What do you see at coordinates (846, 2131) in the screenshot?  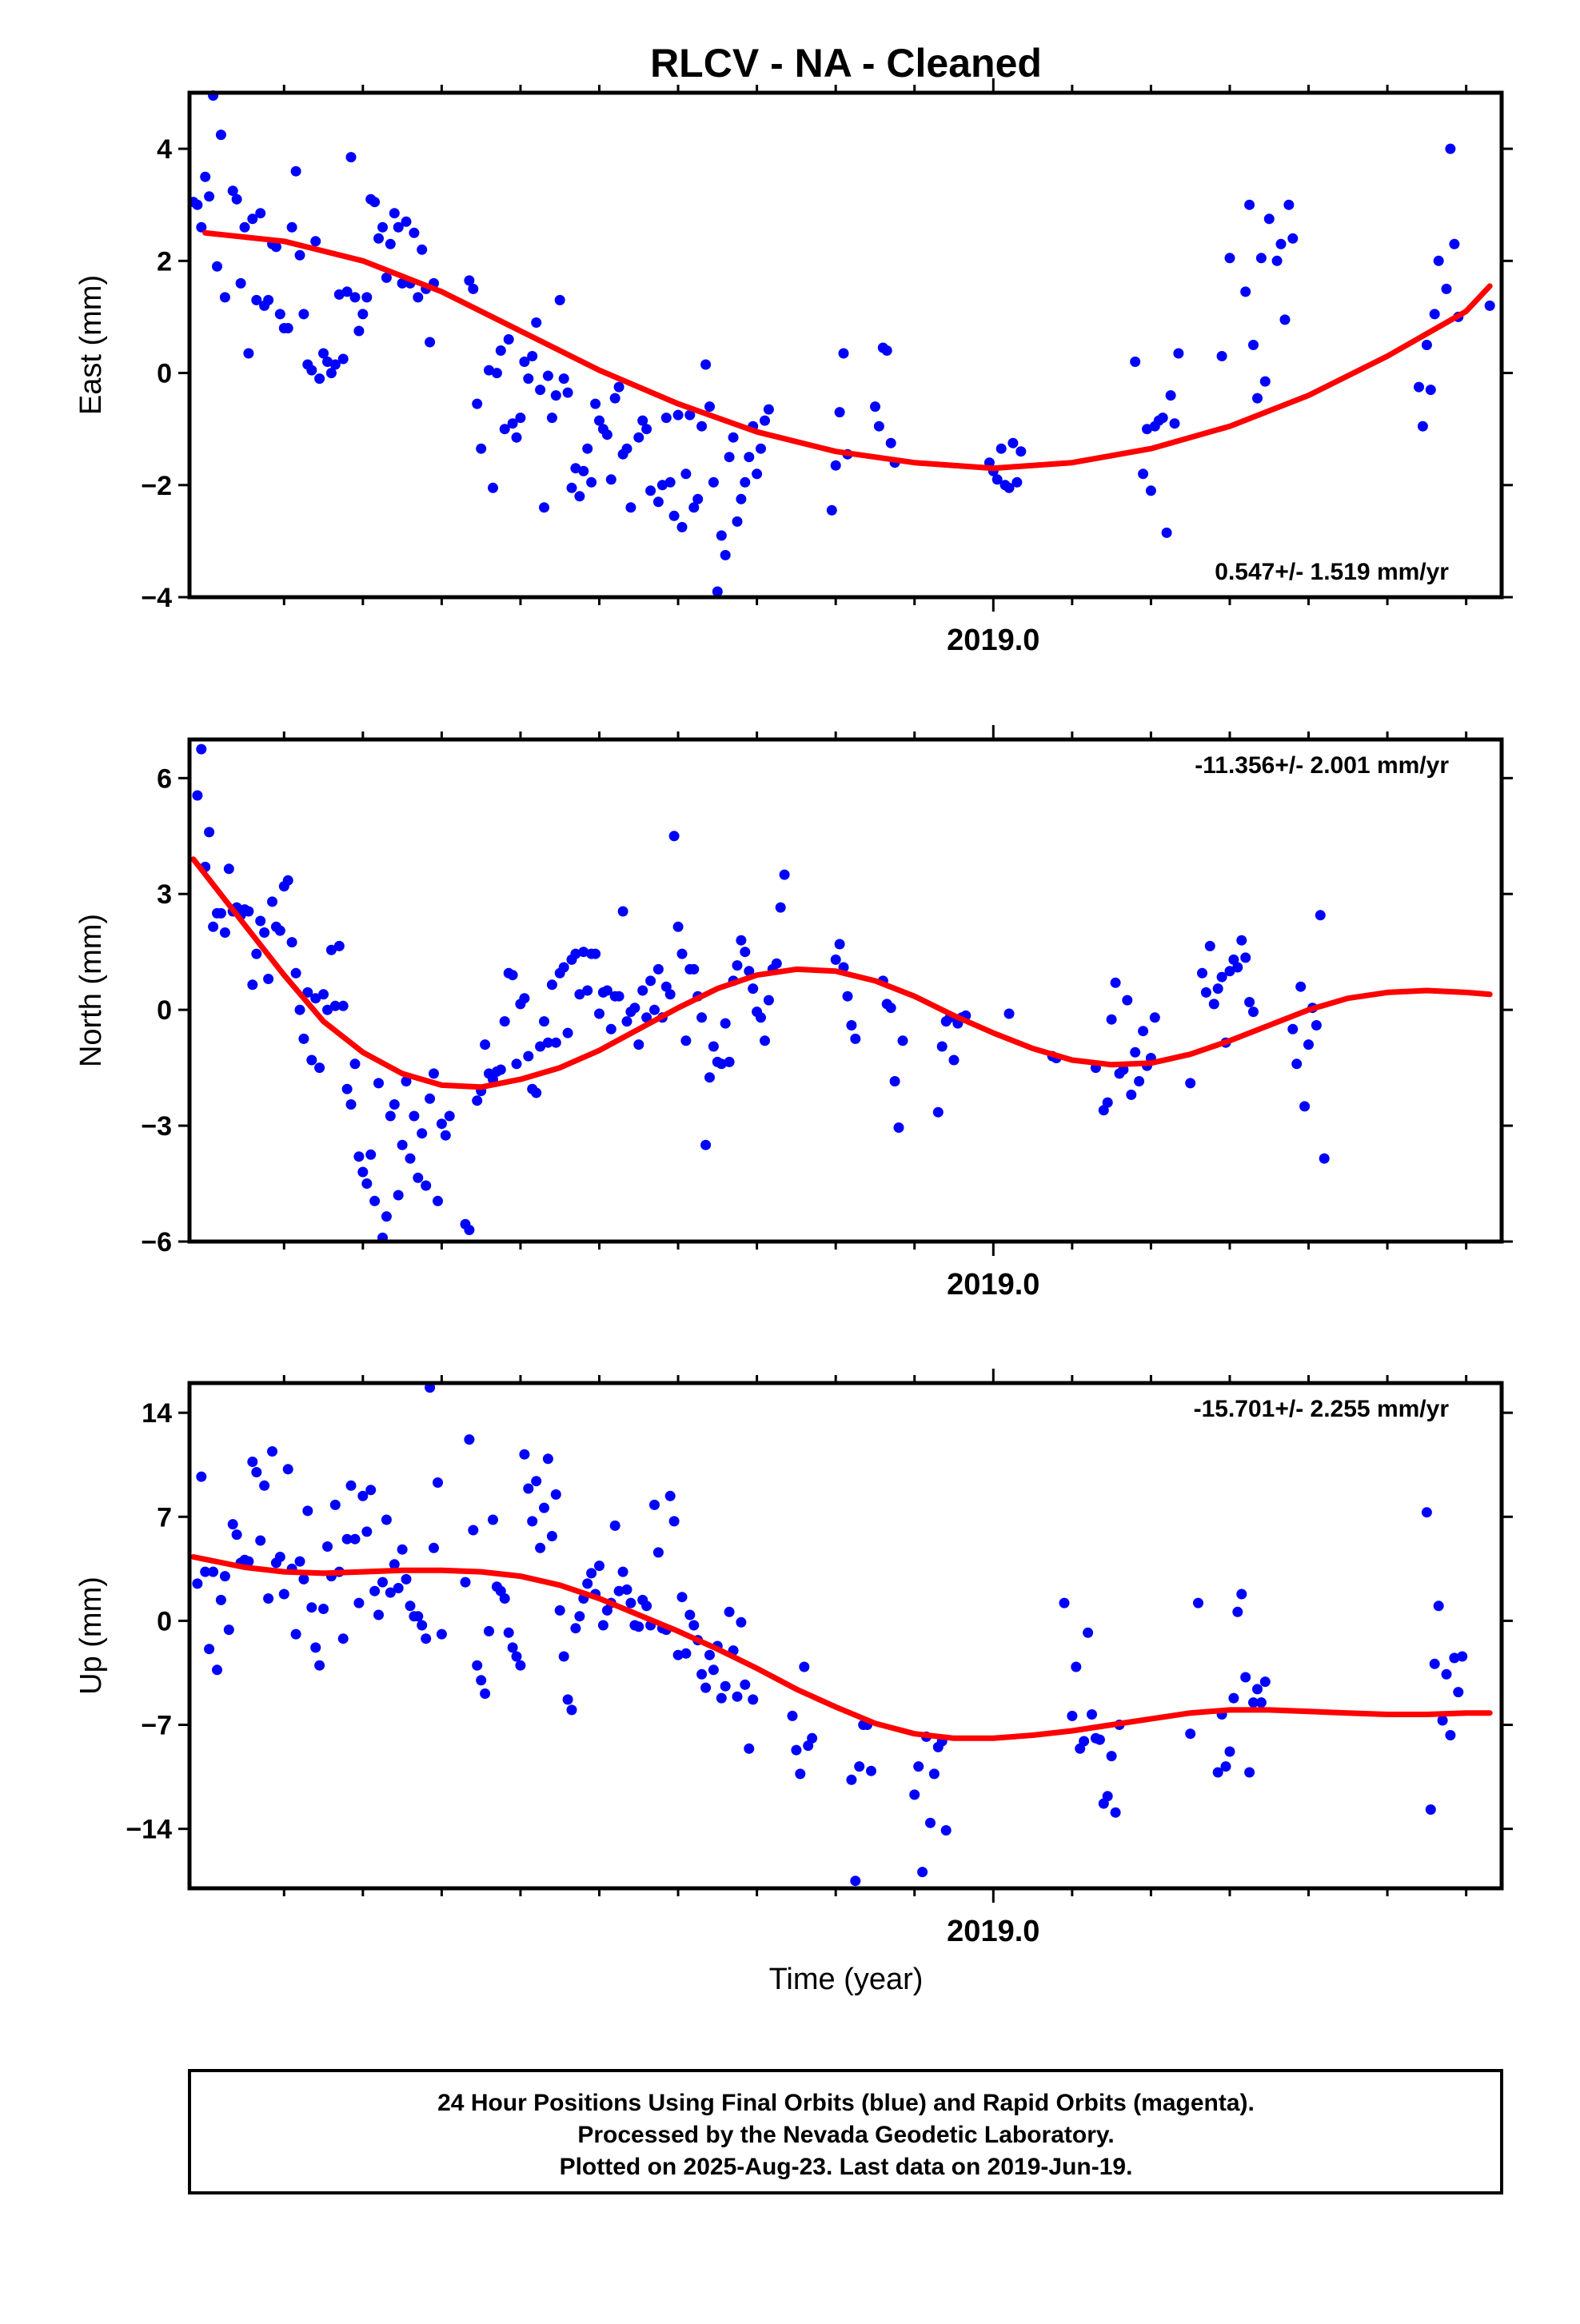 I see `footer-frame` at bounding box center [846, 2131].